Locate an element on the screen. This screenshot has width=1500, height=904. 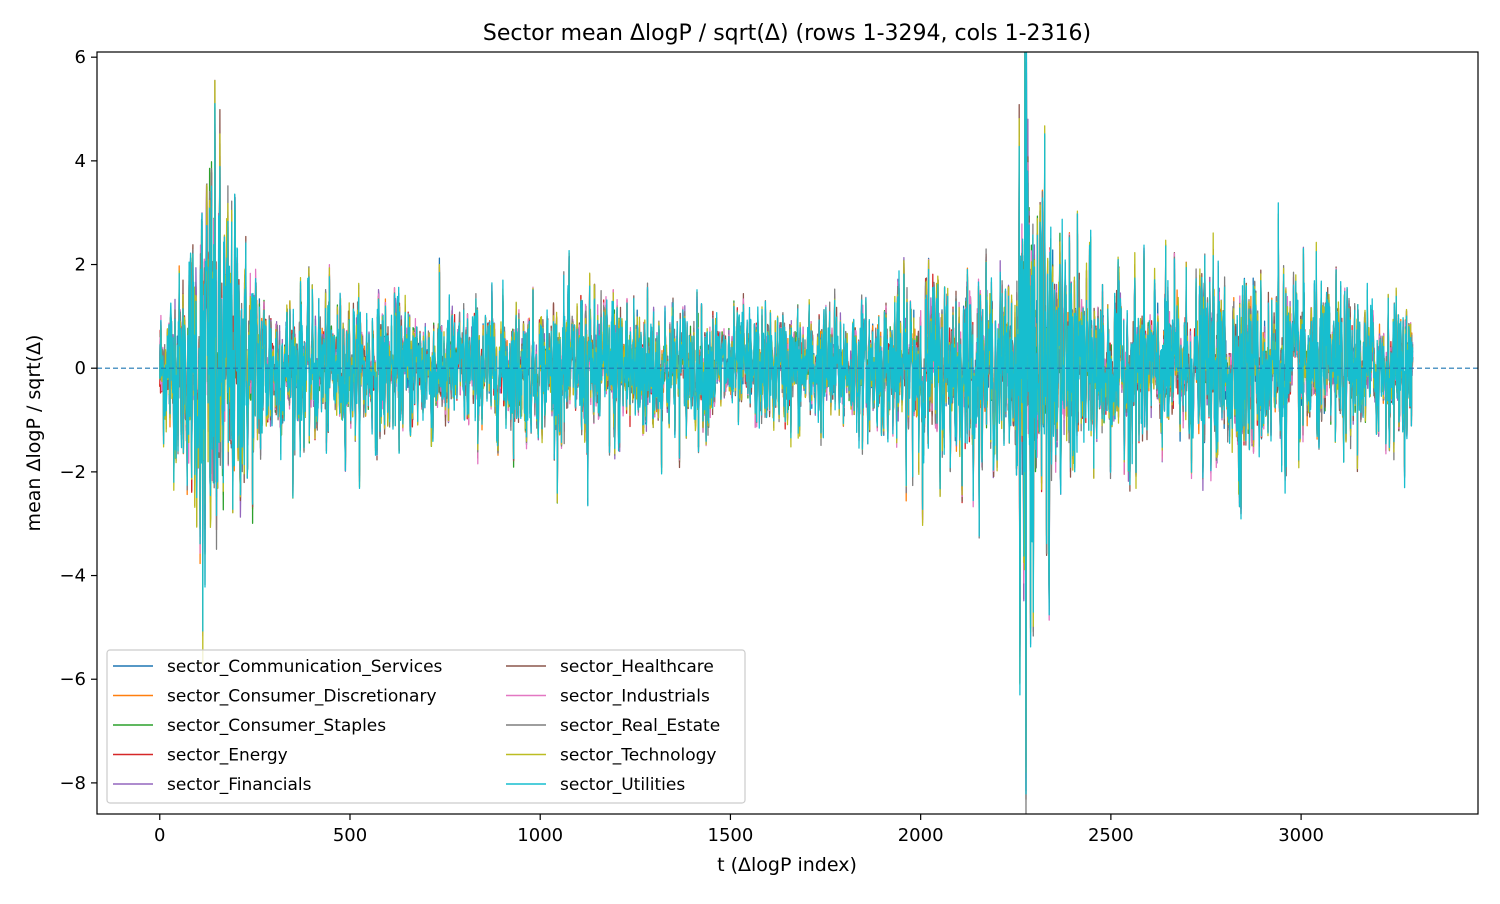
legend-entry: sector_Technology is located at coordinates (638, 756).